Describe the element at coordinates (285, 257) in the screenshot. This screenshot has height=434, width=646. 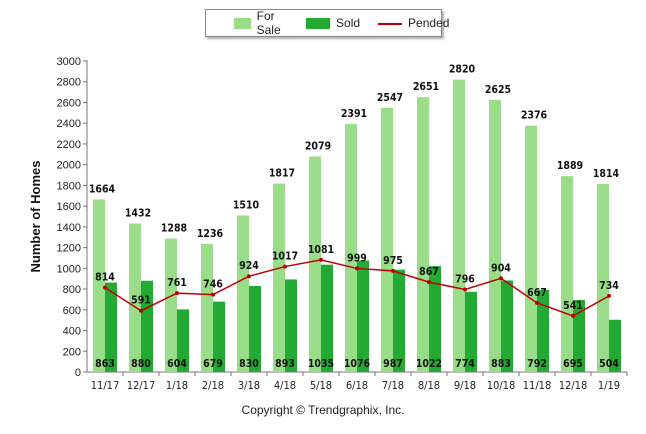
I see `label-pended: 1017` at that location.